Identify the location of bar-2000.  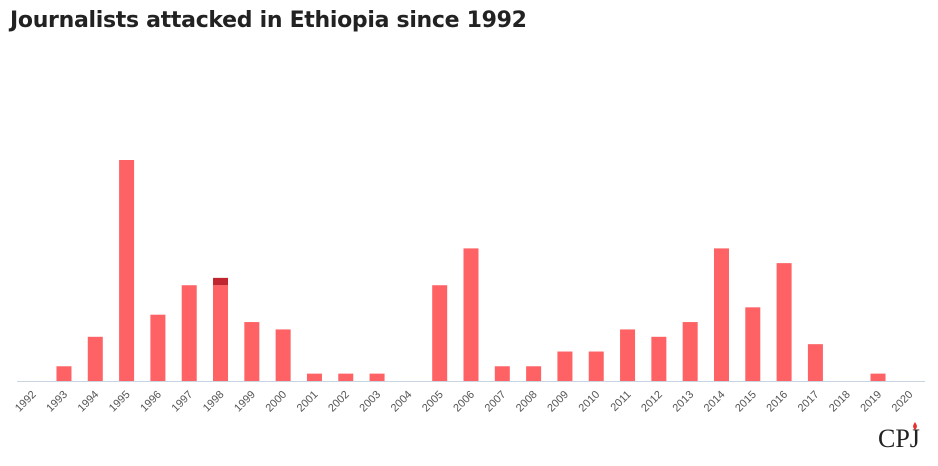
(283, 355).